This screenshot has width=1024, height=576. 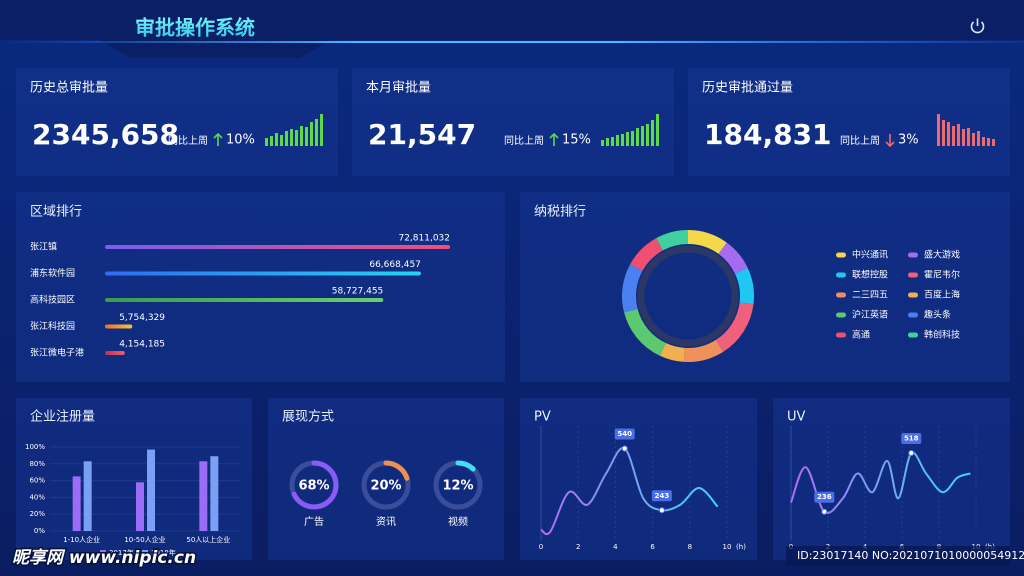 I want to click on y-tick-label: 60%, so click(x=37, y=481).